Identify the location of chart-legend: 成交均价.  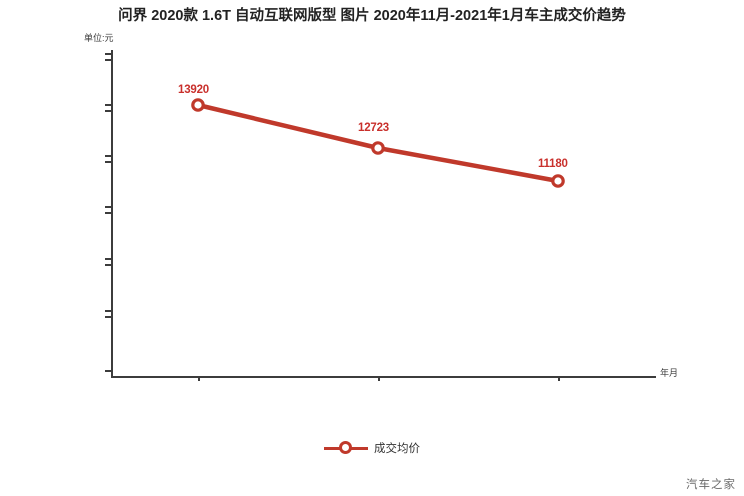
(372, 448).